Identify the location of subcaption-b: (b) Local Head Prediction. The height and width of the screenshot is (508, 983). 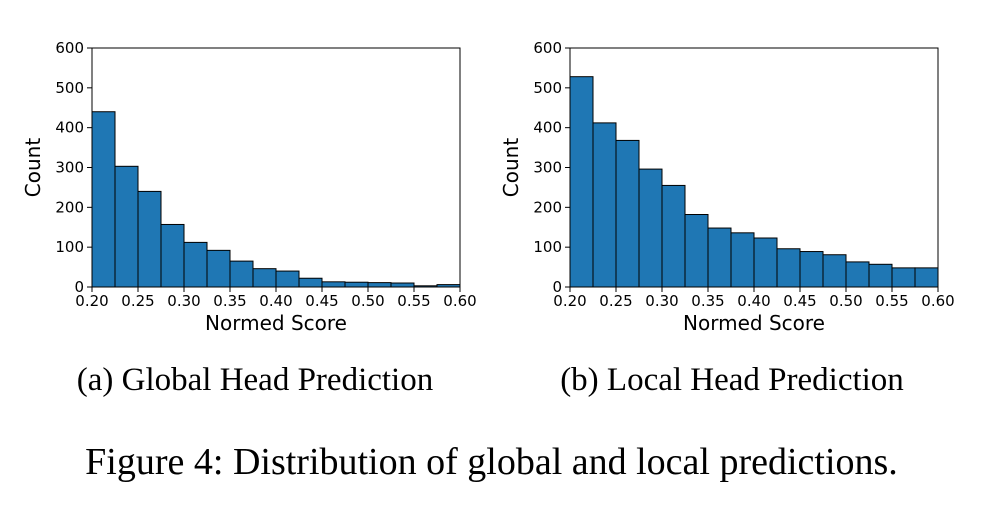
(732, 380).